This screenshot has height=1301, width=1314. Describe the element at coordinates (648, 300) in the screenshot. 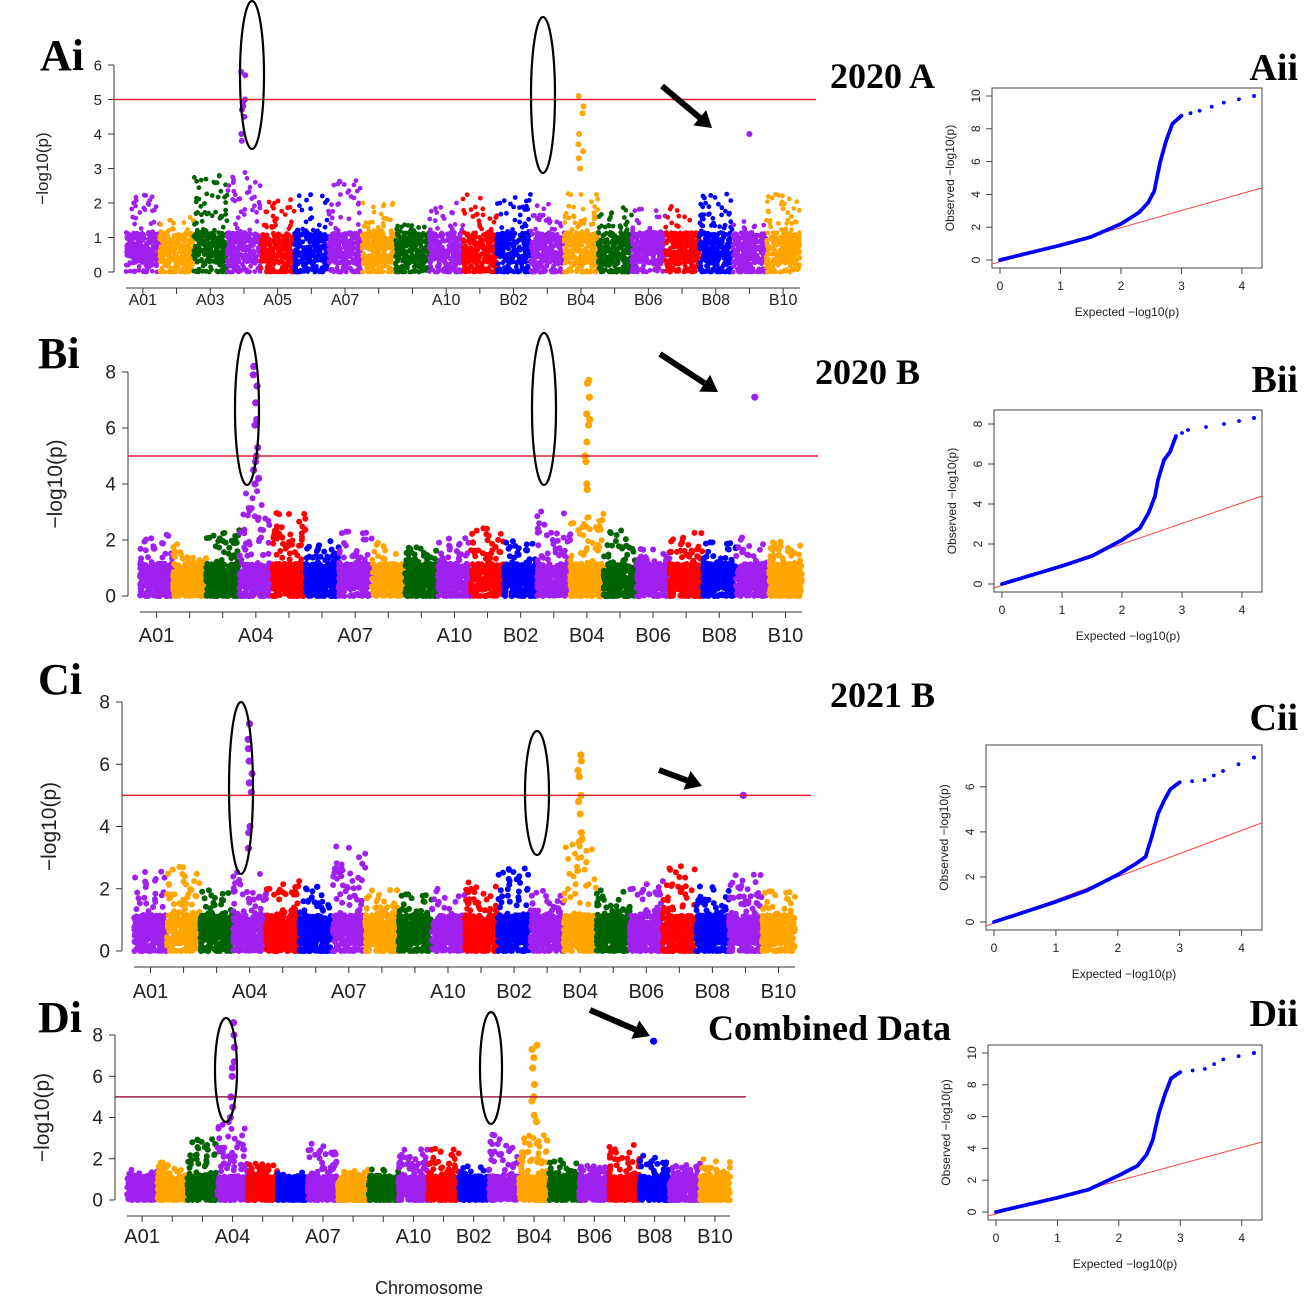

I see `x-tick-label: B06` at that location.